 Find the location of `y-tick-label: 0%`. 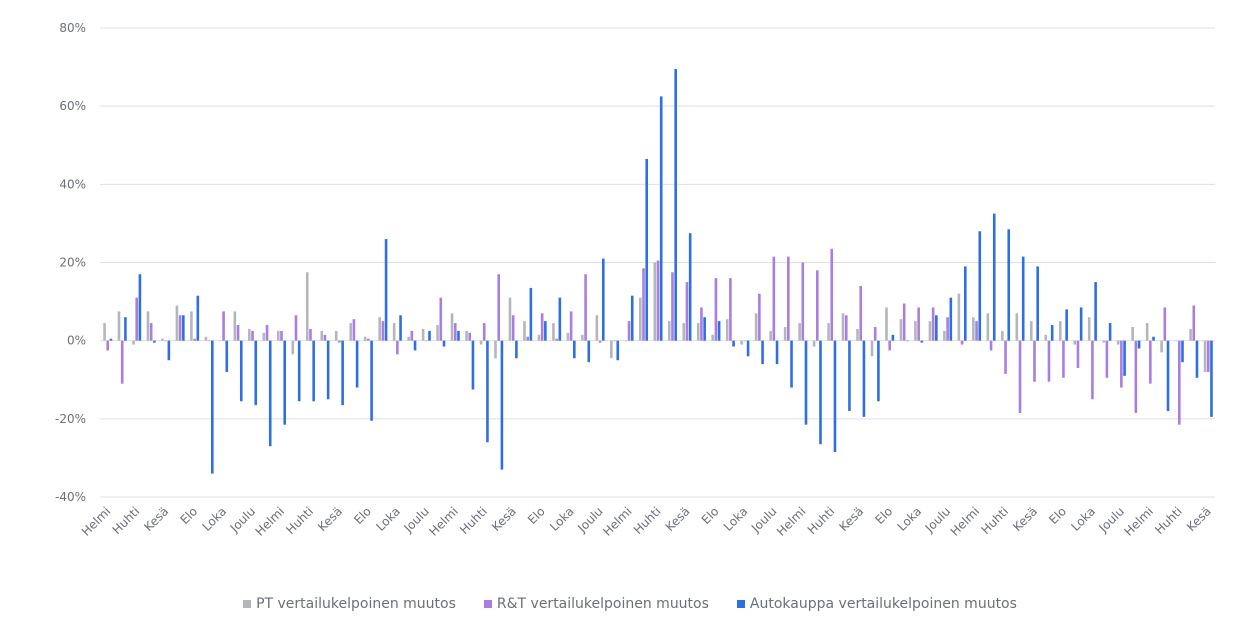

y-tick-label: 0% is located at coordinates (76, 341).